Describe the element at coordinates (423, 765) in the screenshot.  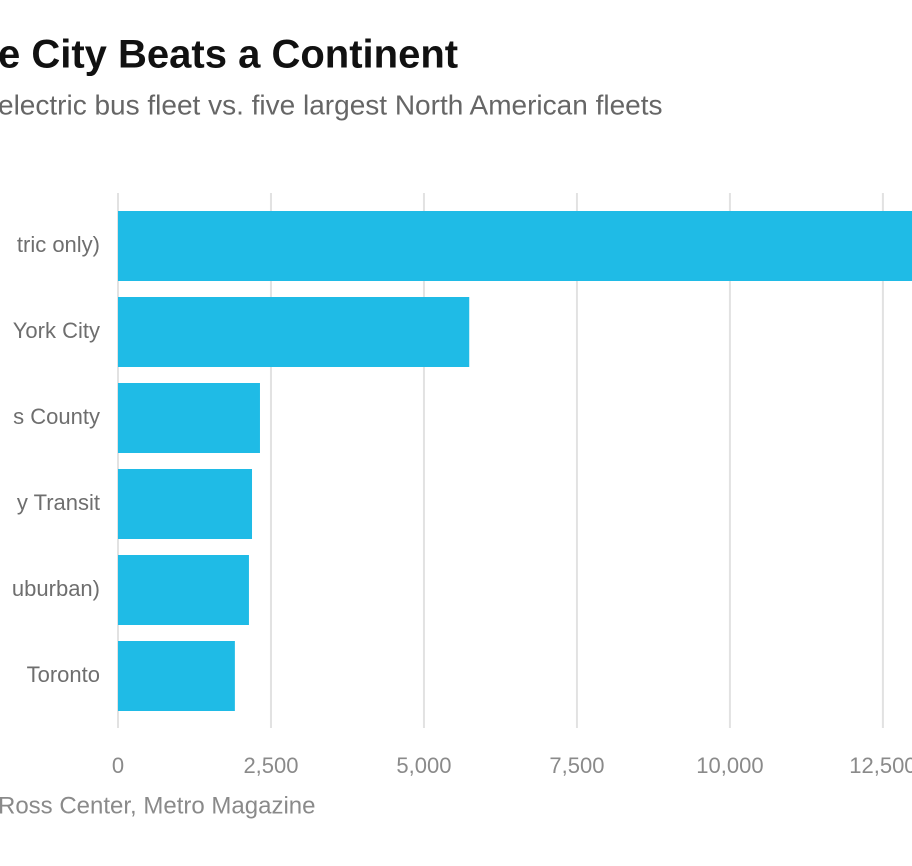
I see `x-tick-label: 5,000` at that location.